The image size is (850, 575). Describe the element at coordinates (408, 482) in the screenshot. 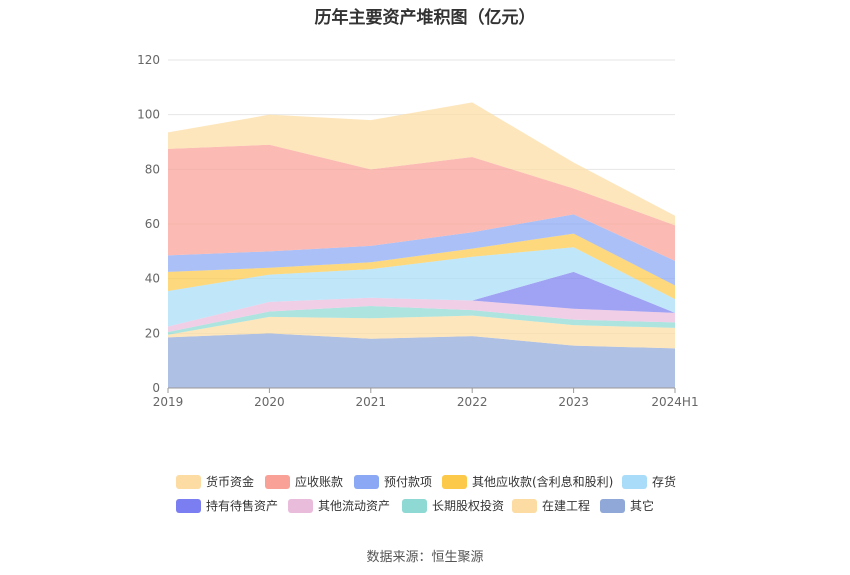

I see `legend-label: 预付款项` at that location.